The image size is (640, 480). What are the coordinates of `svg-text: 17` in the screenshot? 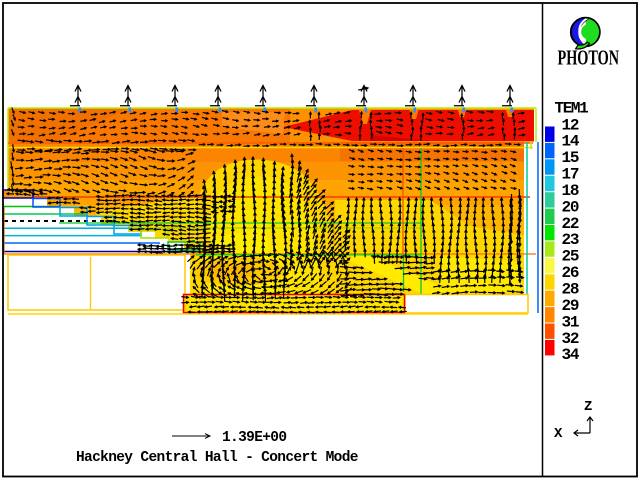 It's located at (570, 175).